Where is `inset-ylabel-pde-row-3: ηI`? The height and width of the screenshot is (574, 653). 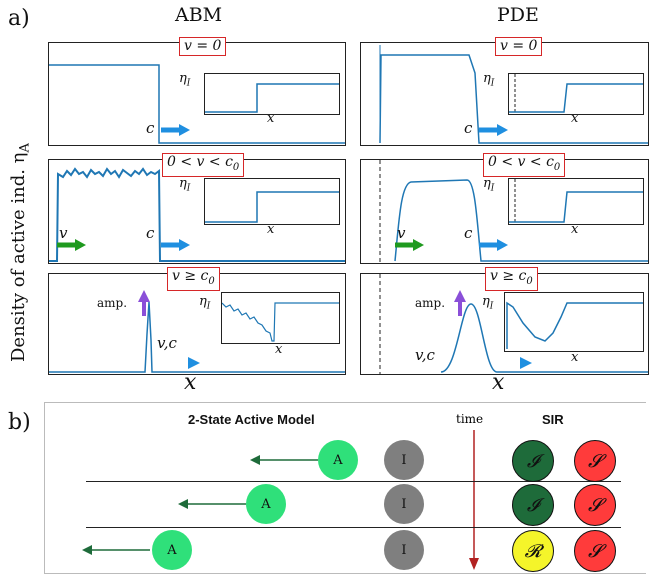
inset-ylabel-pde-row-3: ηI is located at coordinates (488, 303).